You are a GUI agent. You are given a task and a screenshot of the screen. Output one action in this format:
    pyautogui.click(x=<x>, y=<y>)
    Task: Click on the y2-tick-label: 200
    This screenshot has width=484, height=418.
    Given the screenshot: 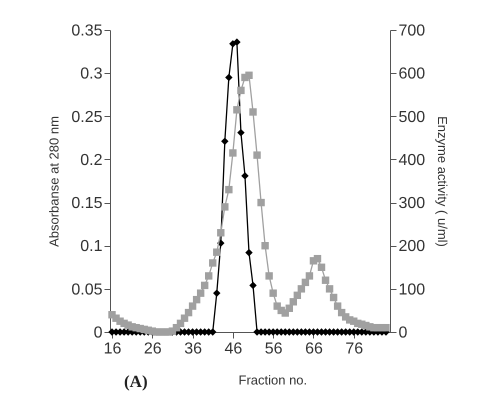 What is the action you would take?
    pyautogui.click(x=412, y=247)
    